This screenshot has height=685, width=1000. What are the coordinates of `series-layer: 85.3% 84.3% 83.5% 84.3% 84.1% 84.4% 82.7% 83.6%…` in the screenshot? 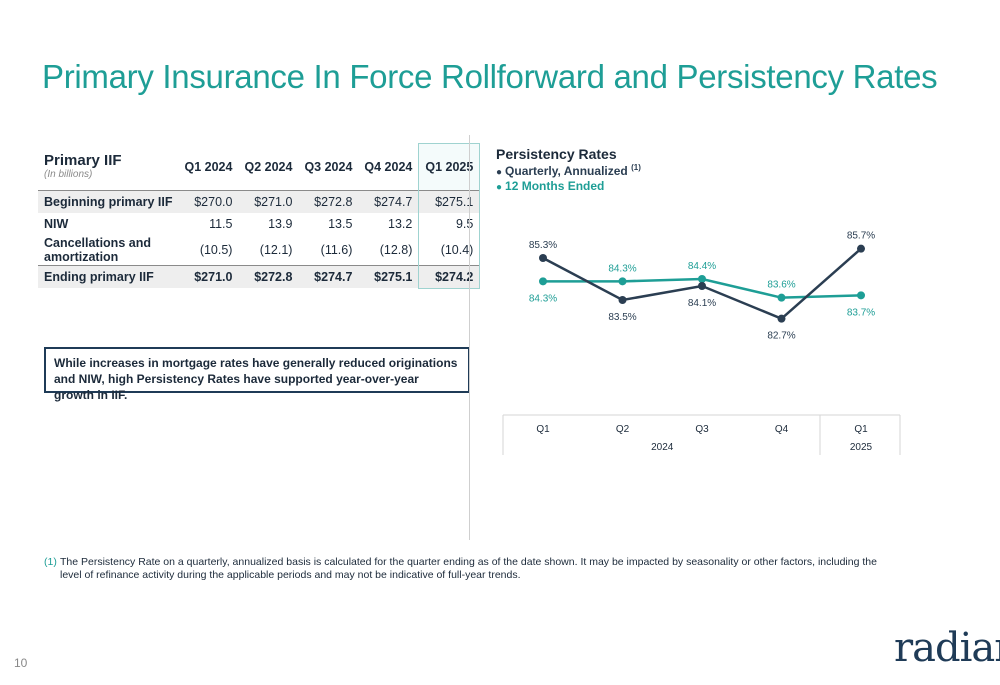 It's located at (702, 286).